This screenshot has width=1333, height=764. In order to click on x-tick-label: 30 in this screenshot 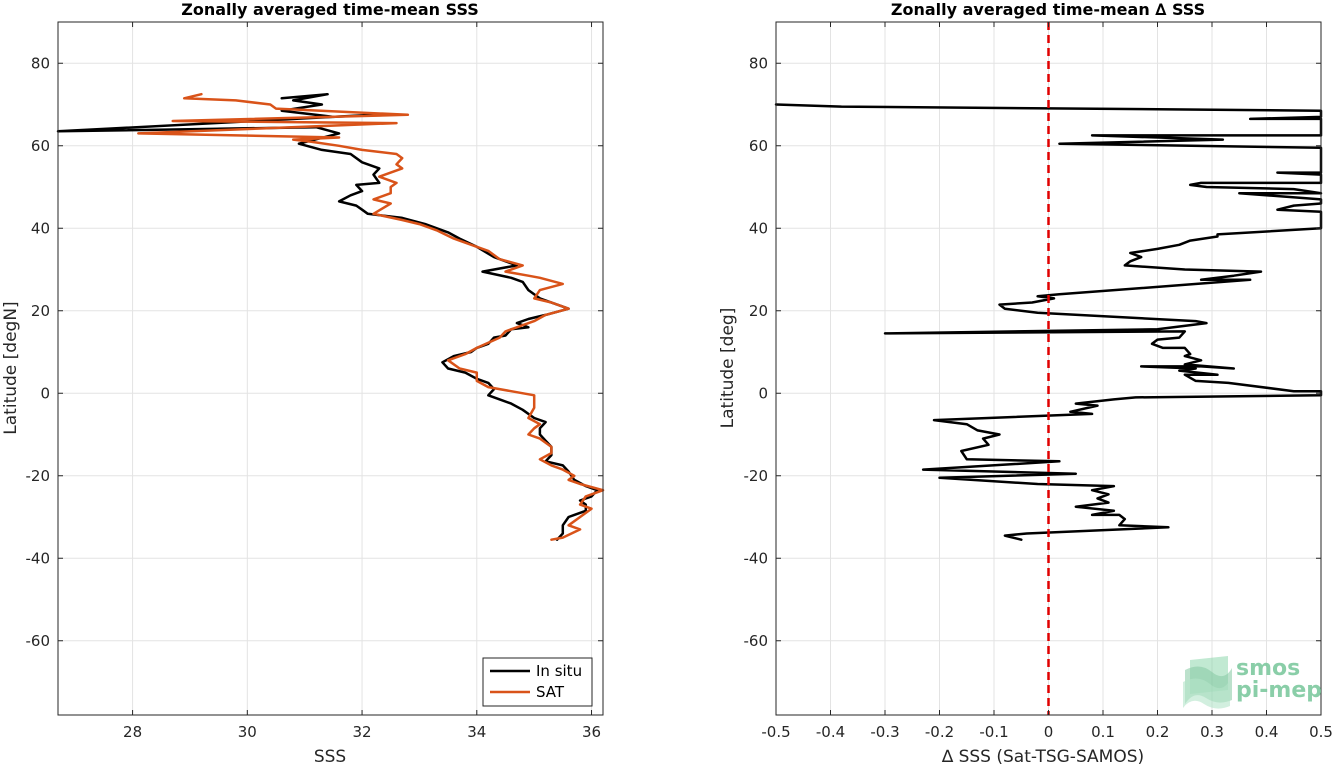, I will do `click(247, 732)`.